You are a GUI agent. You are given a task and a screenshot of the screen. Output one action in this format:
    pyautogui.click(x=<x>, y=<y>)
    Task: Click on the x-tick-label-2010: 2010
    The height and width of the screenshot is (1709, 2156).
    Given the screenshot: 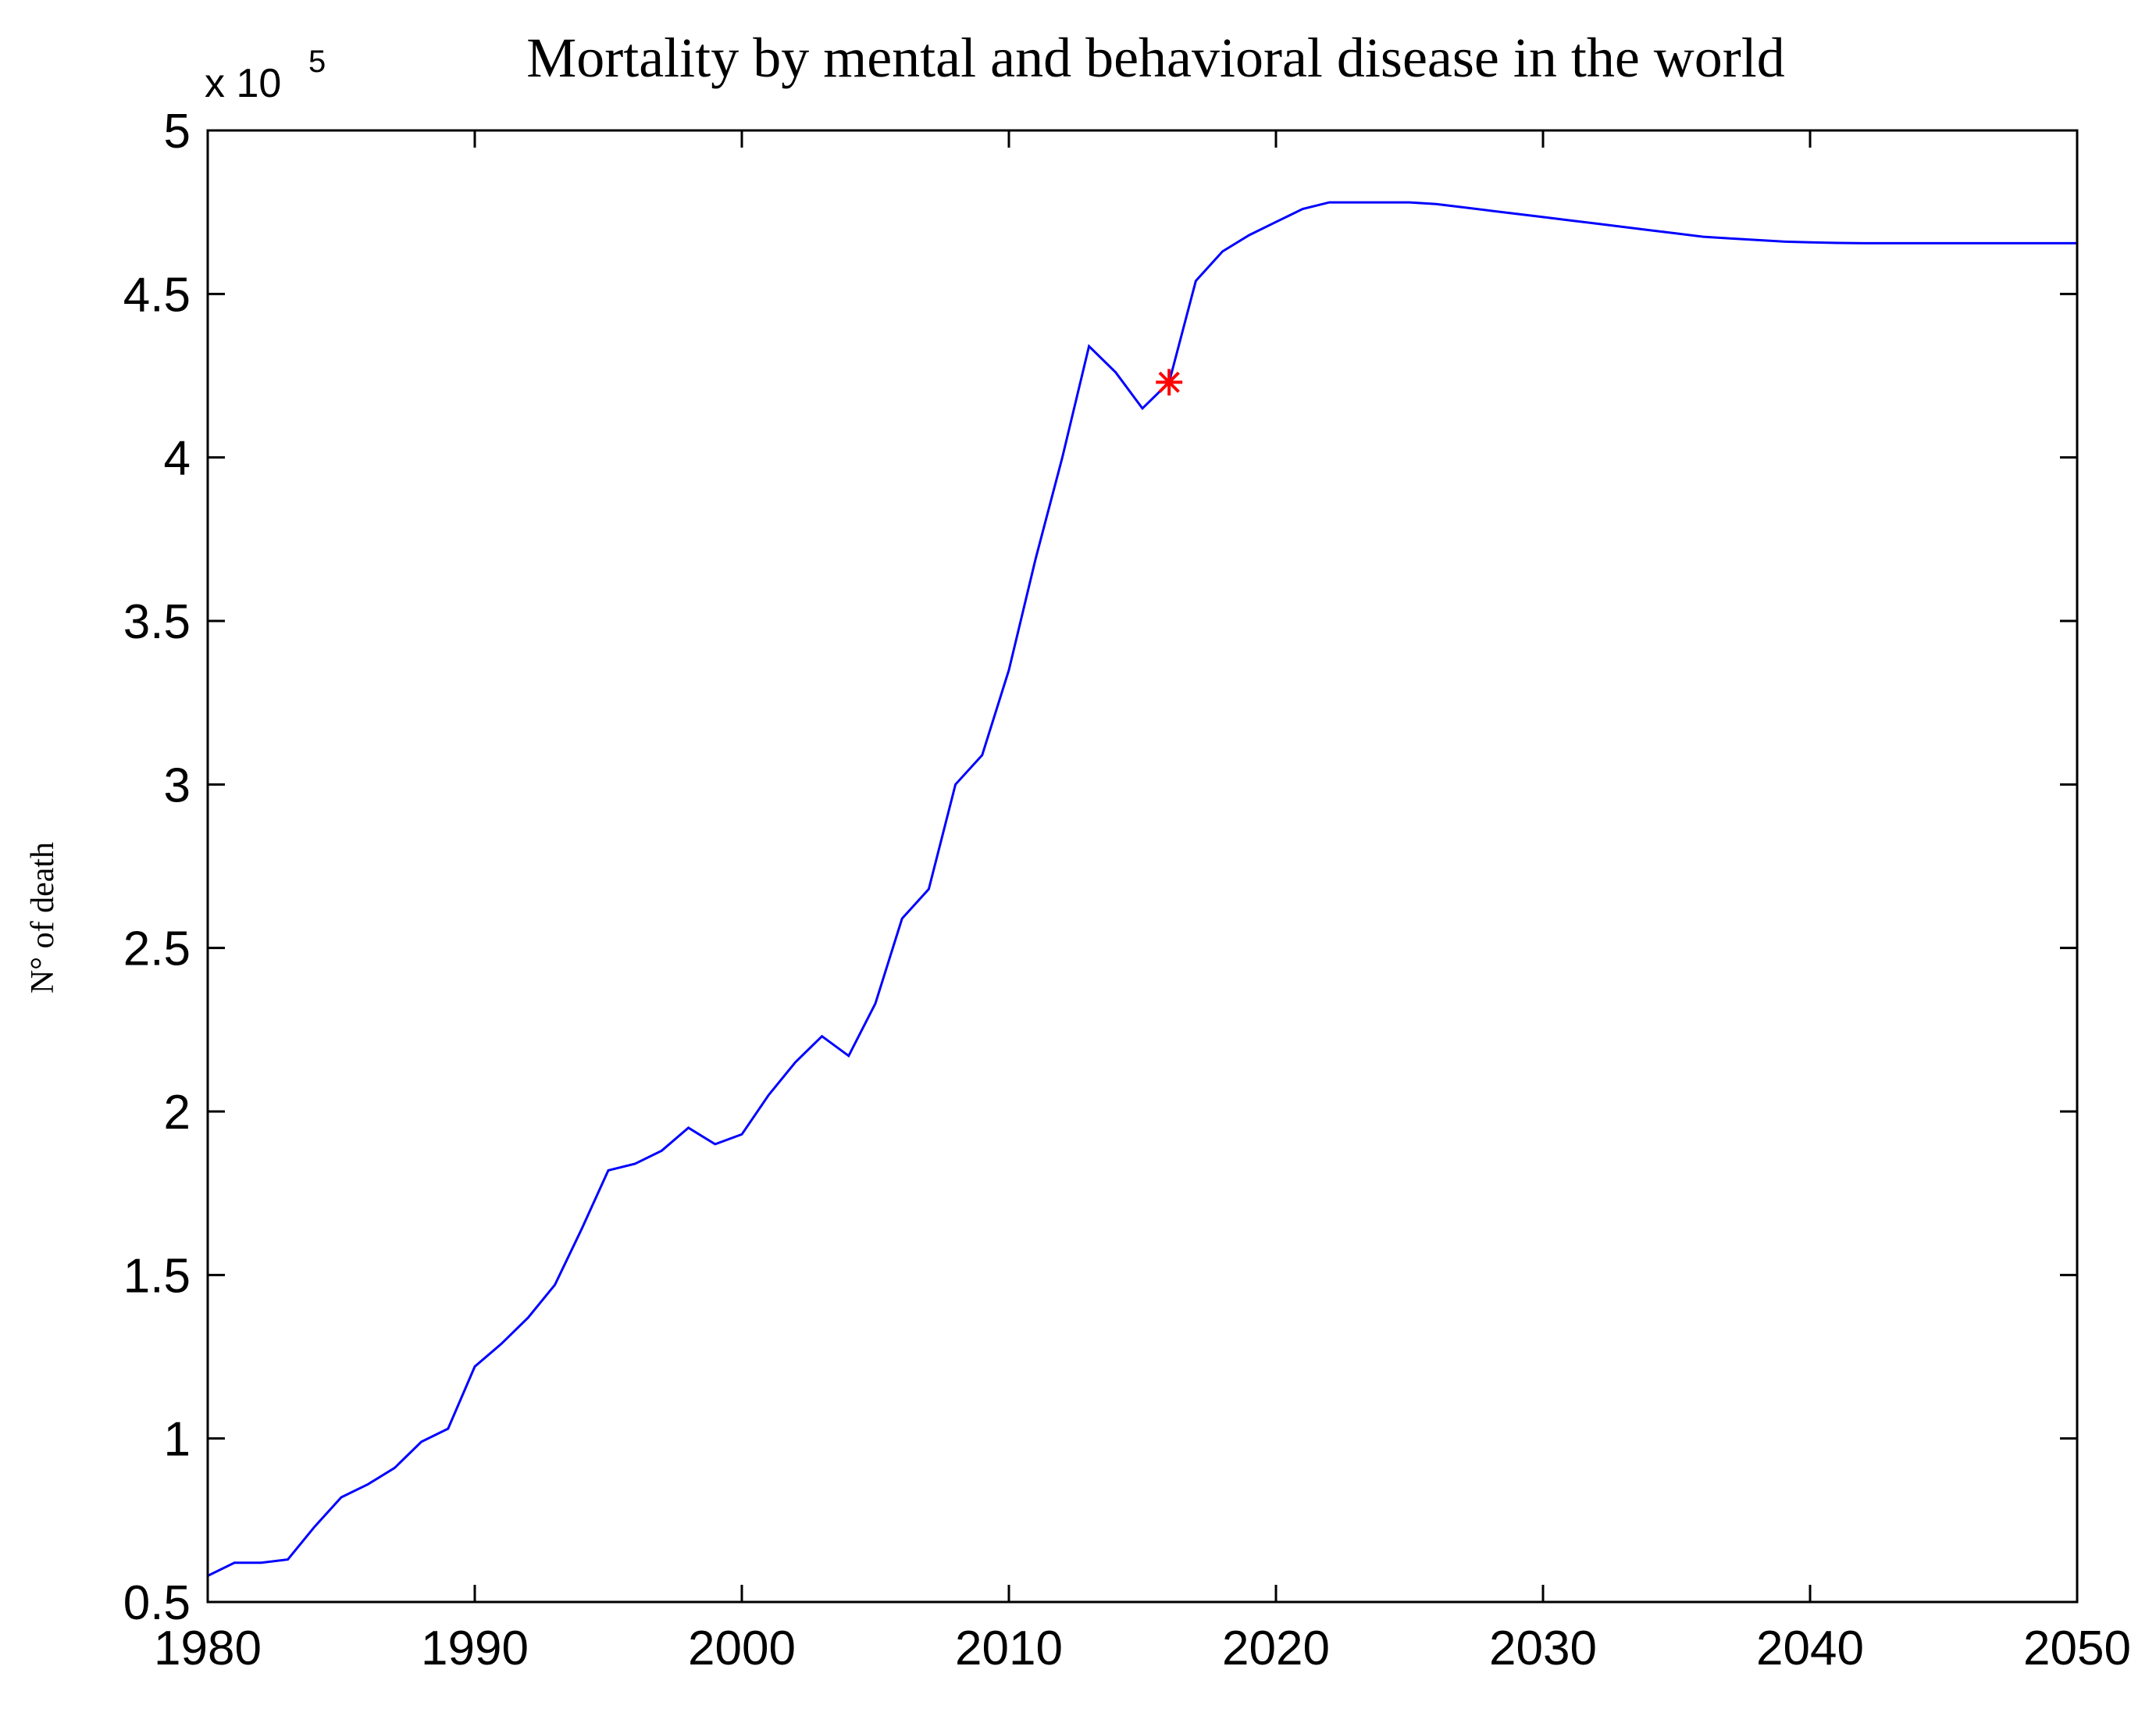 What is the action you would take?
    pyautogui.click(x=1009, y=1648)
    